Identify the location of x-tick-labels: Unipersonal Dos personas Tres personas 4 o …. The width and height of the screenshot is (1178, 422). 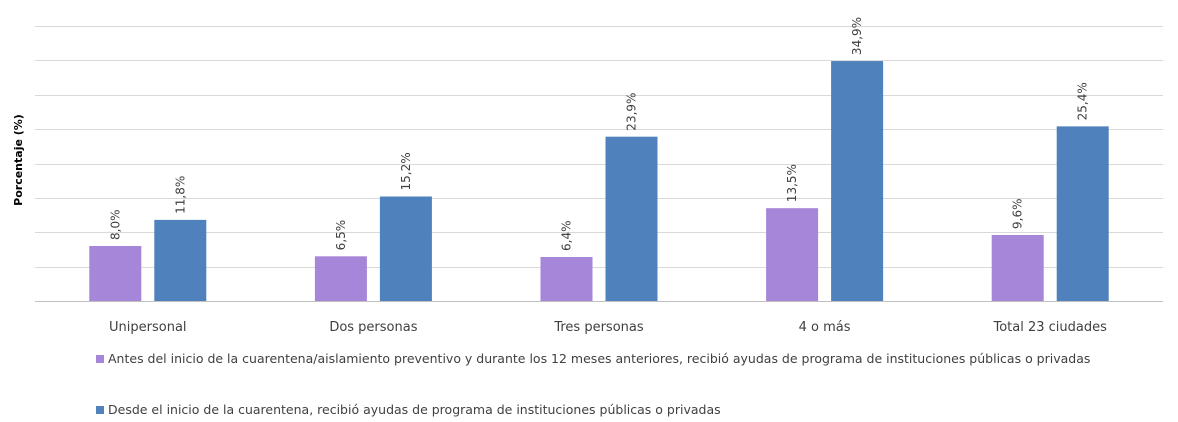
(608, 327).